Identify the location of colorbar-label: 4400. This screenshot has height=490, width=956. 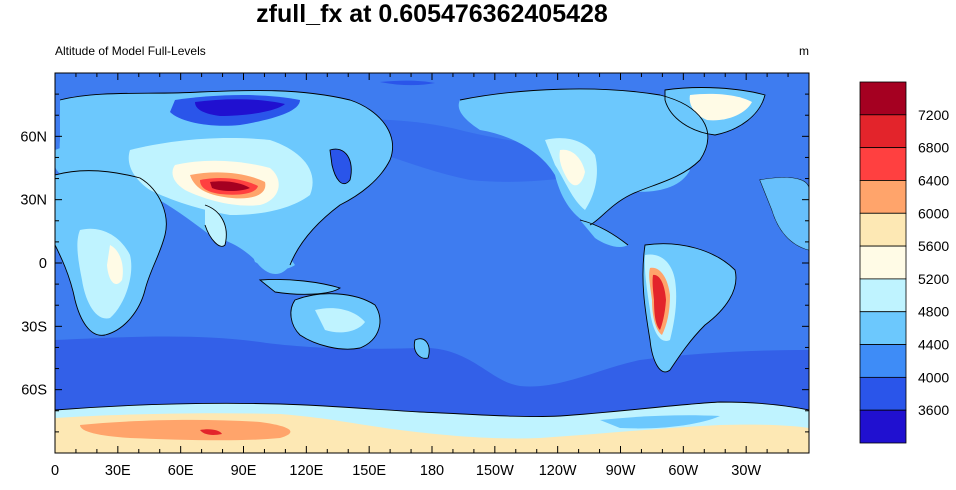
(933, 345).